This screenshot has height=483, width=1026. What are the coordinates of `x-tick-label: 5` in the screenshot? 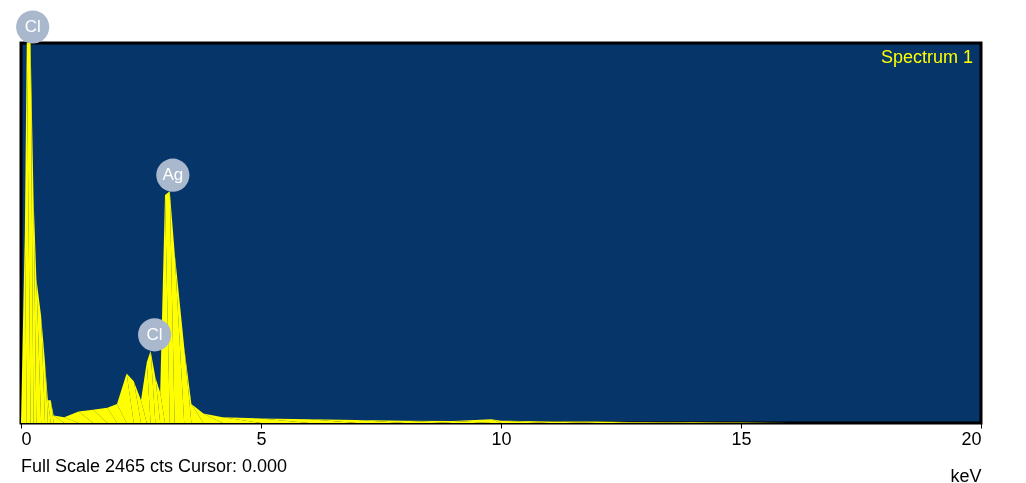 It's located at (261, 438).